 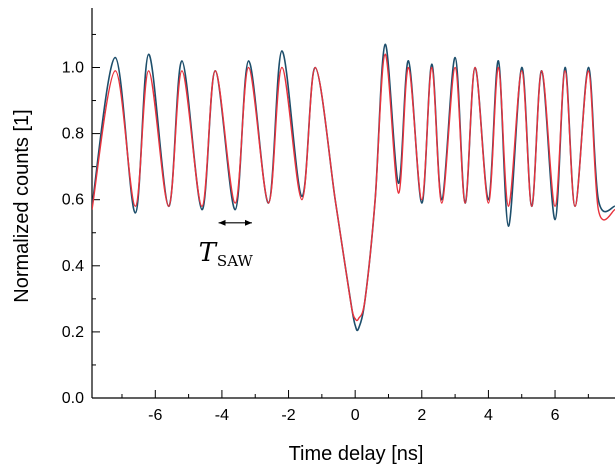 I want to click on y-tick-label: 1.0, so click(x=73, y=67).